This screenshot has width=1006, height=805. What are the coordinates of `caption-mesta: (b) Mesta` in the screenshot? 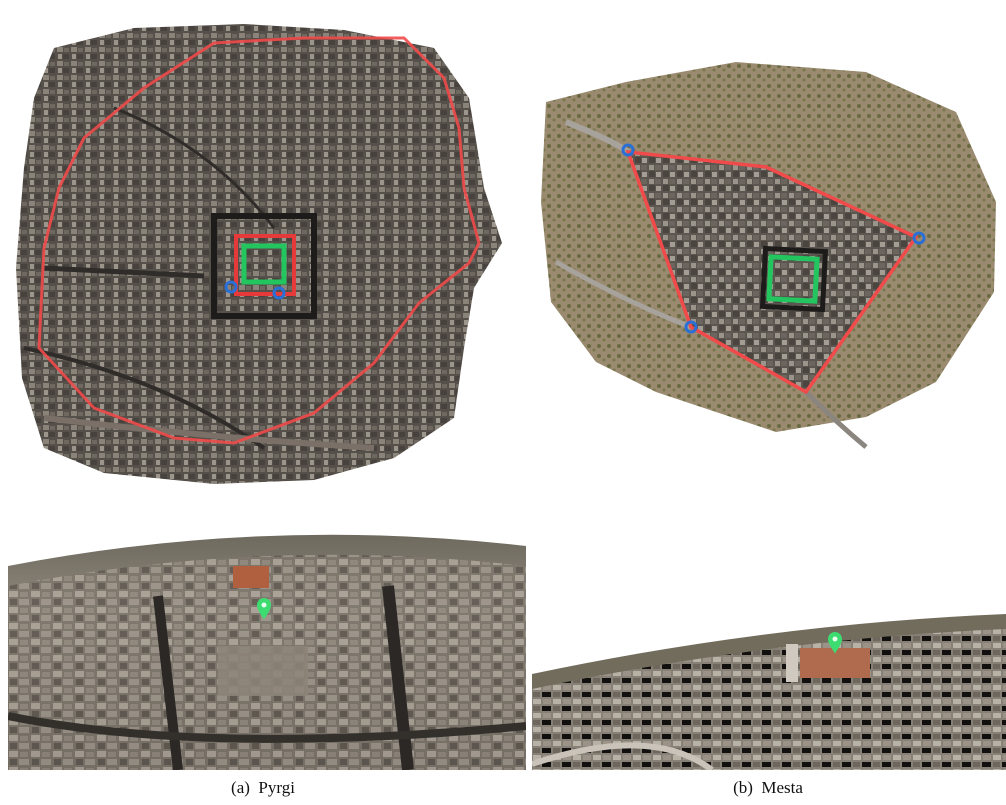 It's located at (768, 788).